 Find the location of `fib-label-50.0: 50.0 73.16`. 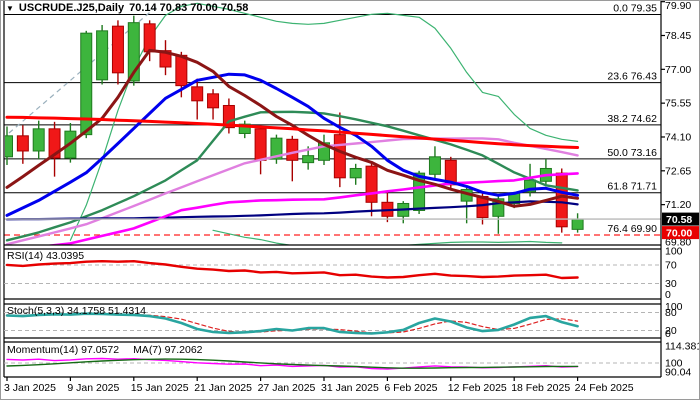

fib-label-50.0: 50.0 73.16 is located at coordinates (632, 153).